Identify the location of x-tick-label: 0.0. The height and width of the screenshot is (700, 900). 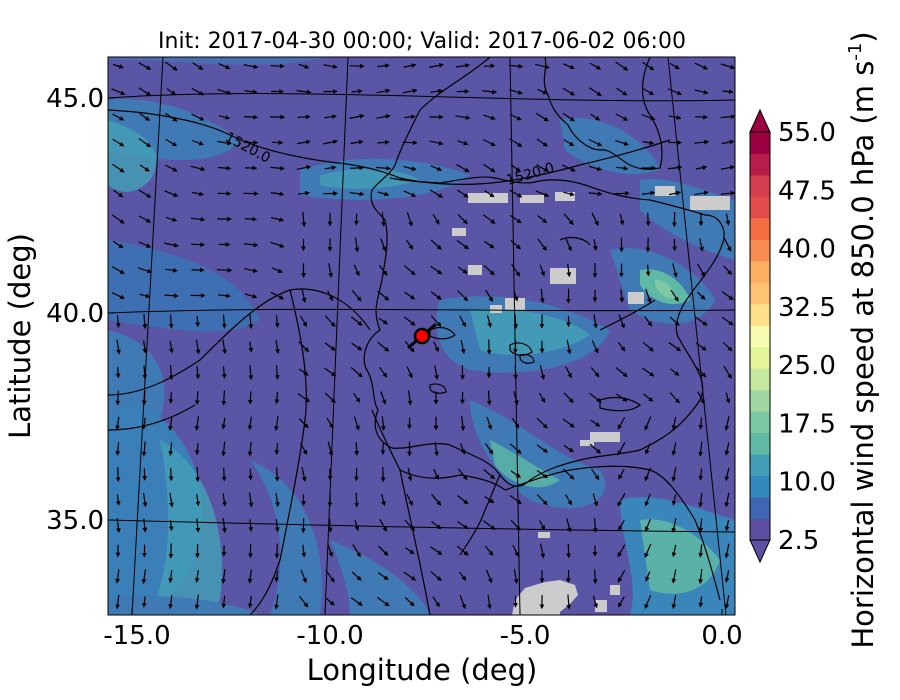
(721, 636).